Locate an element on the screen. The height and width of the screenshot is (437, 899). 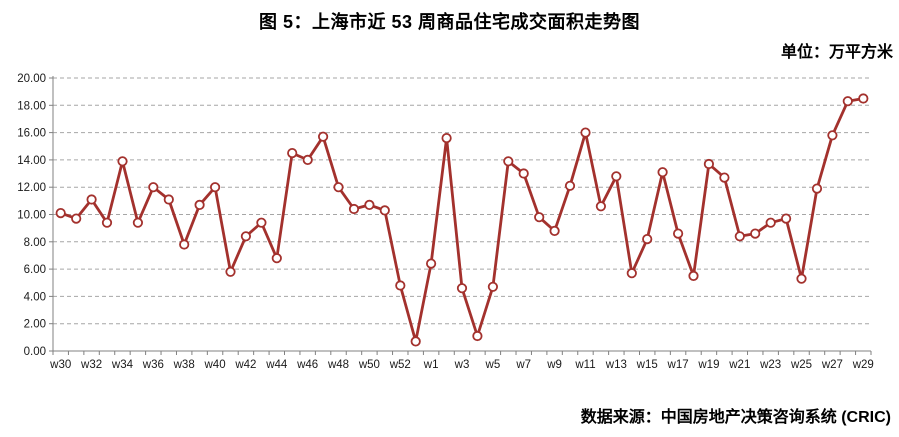
x-tick-label: w42 is located at coordinates (245, 365).